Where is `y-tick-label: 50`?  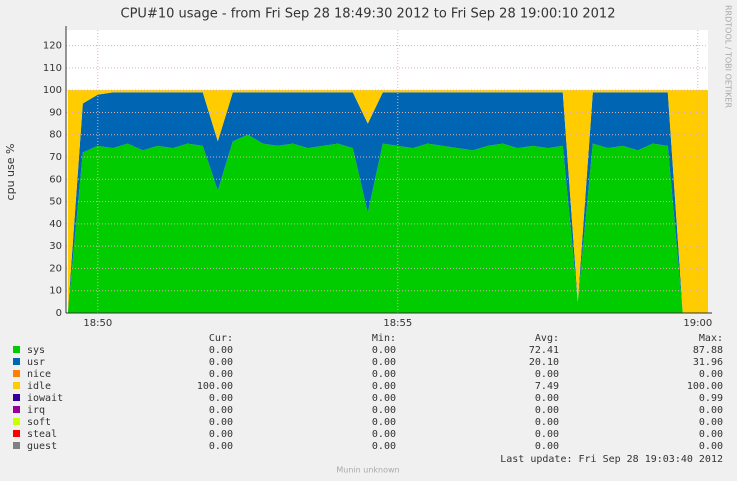
y-tick-label: 50 is located at coordinates (55, 202).